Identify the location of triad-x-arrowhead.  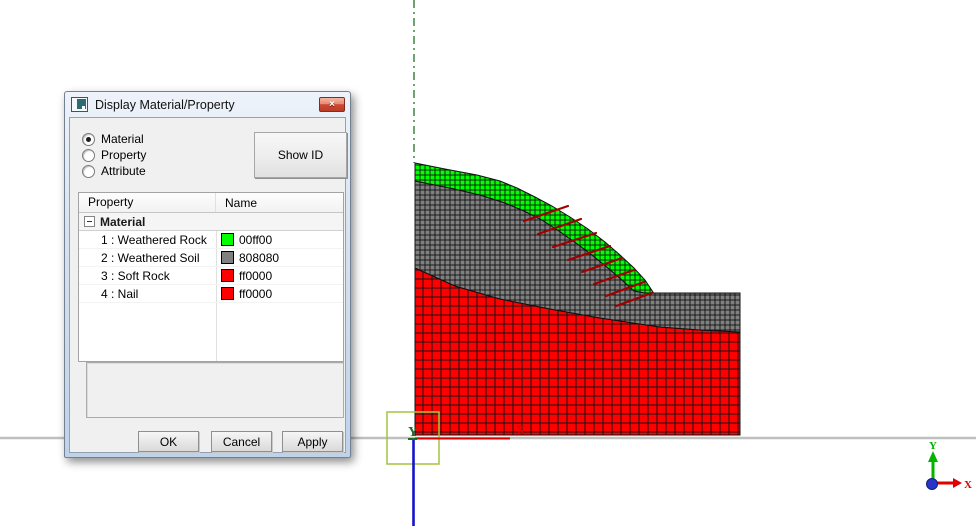
(957, 483).